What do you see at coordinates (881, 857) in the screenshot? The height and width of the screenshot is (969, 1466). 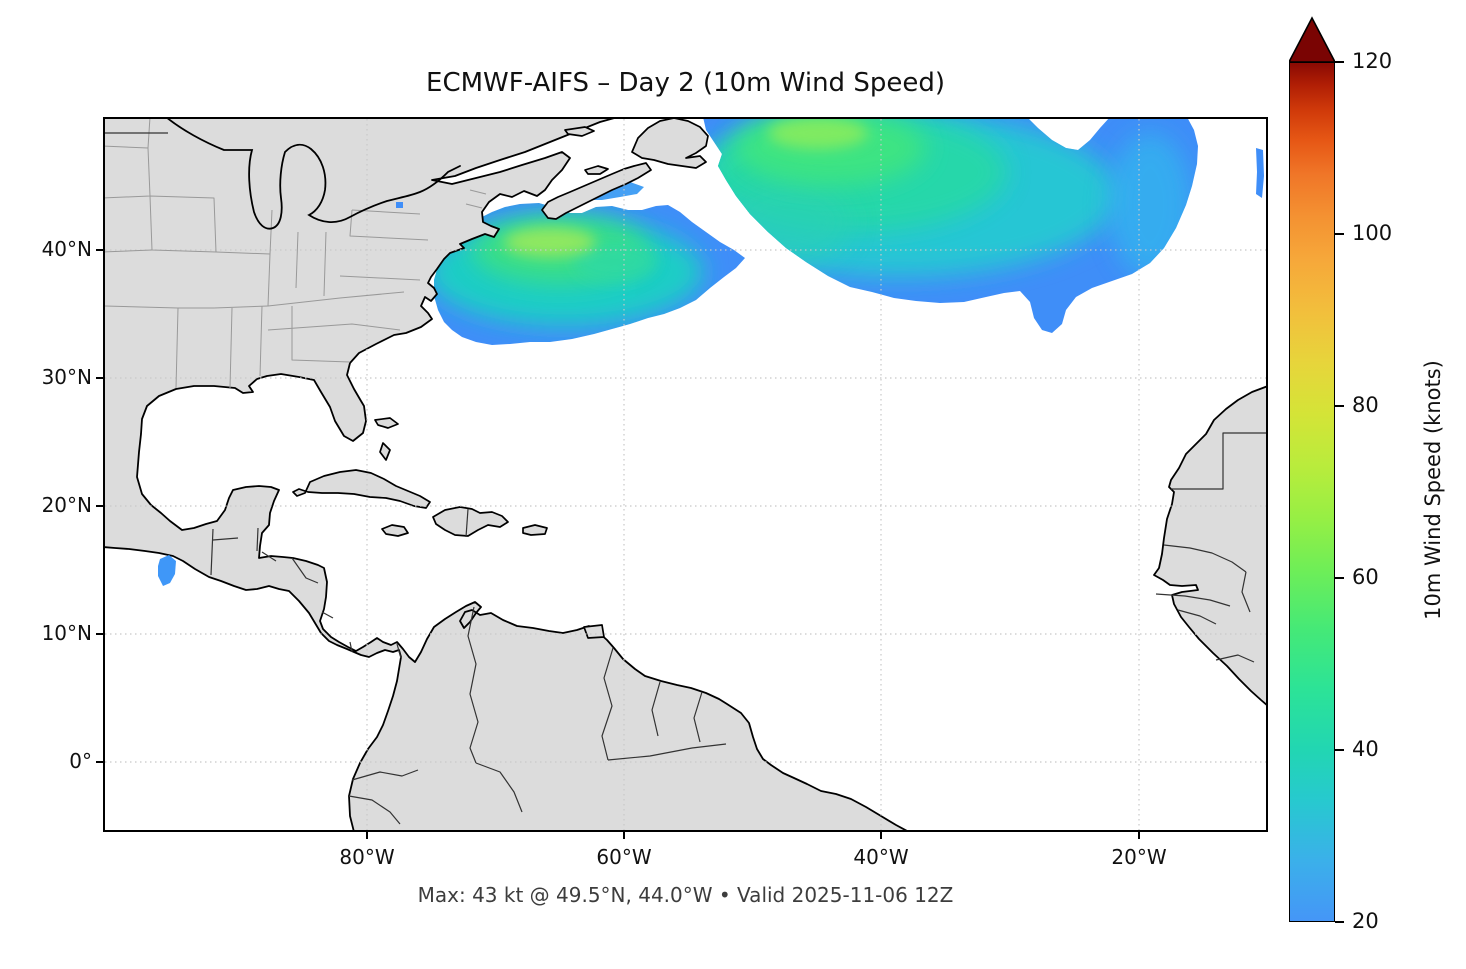 I see `x-tick-label-40w: 40°W` at bounding box center [881, 857].